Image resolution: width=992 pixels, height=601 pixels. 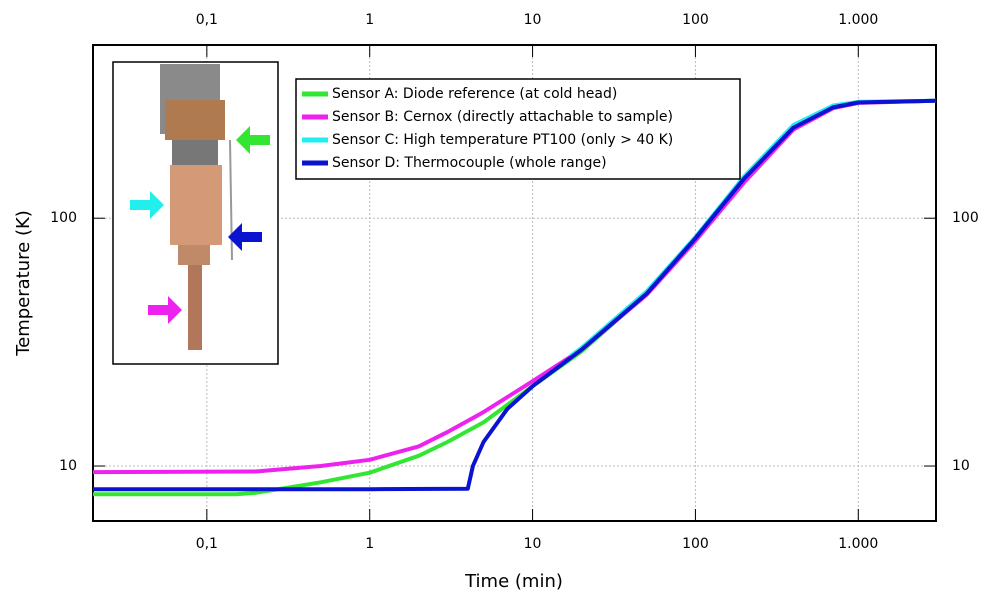 I want to click on y-tick-label: 100, so click(x=63, y=218).